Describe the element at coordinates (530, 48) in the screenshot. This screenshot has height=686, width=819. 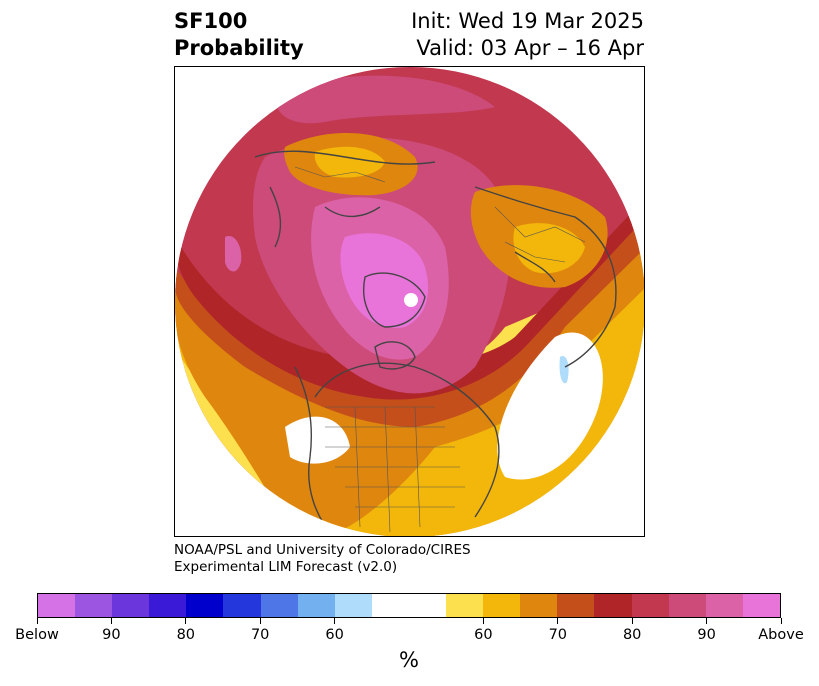
I see `valid-range: Valid: 03 Apr – 16 Apr` at that location.